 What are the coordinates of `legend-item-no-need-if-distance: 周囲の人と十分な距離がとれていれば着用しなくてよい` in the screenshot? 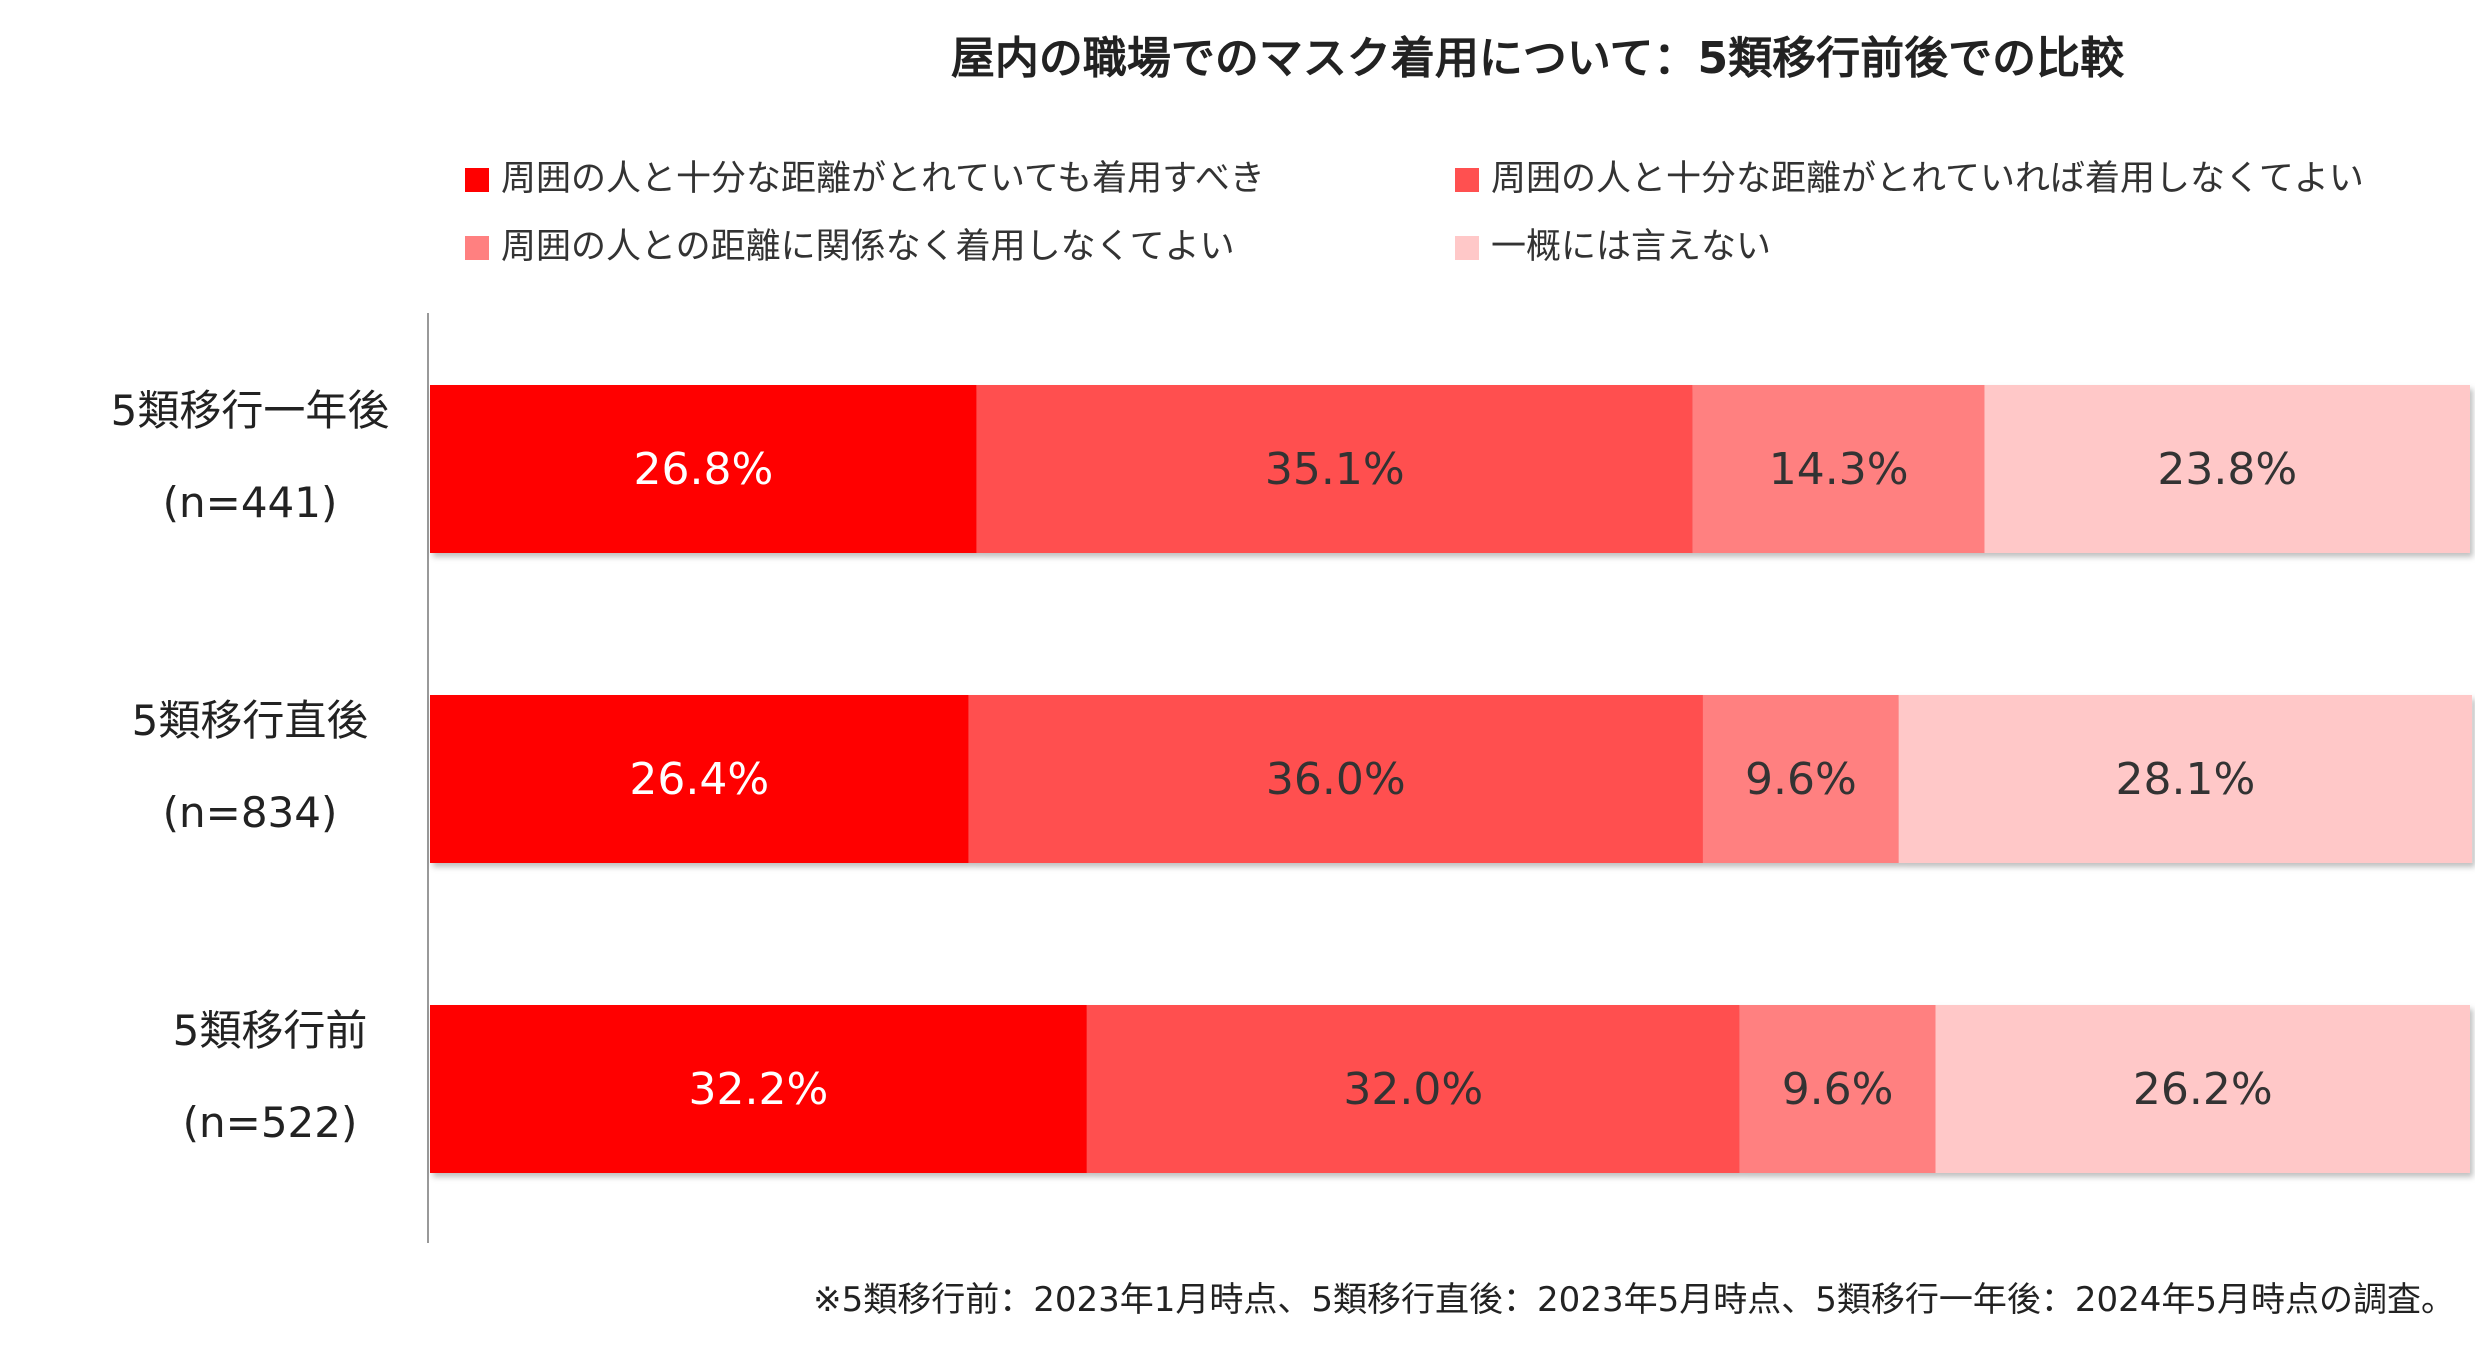 It's located at (1909, 175).